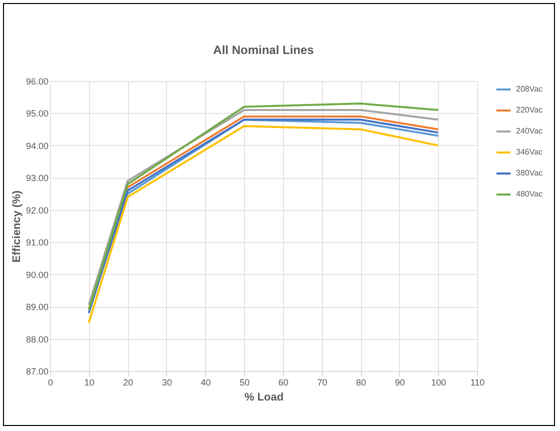 Image resolution: width=560 pixels, height=431 pixels. I want to click on x-tick-label: 10, so click(89, 383).